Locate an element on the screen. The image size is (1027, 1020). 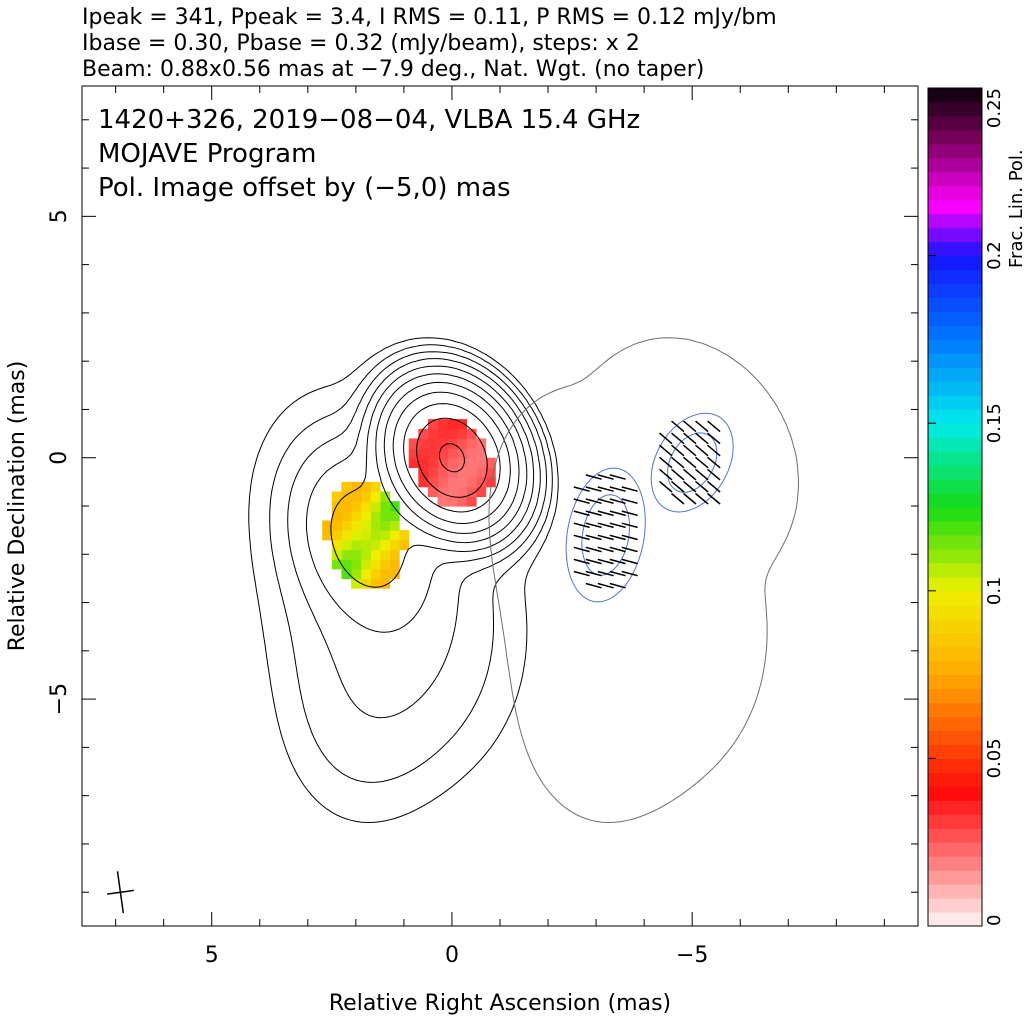
x-tick-label: 0 is located at coordinates (452, 955).